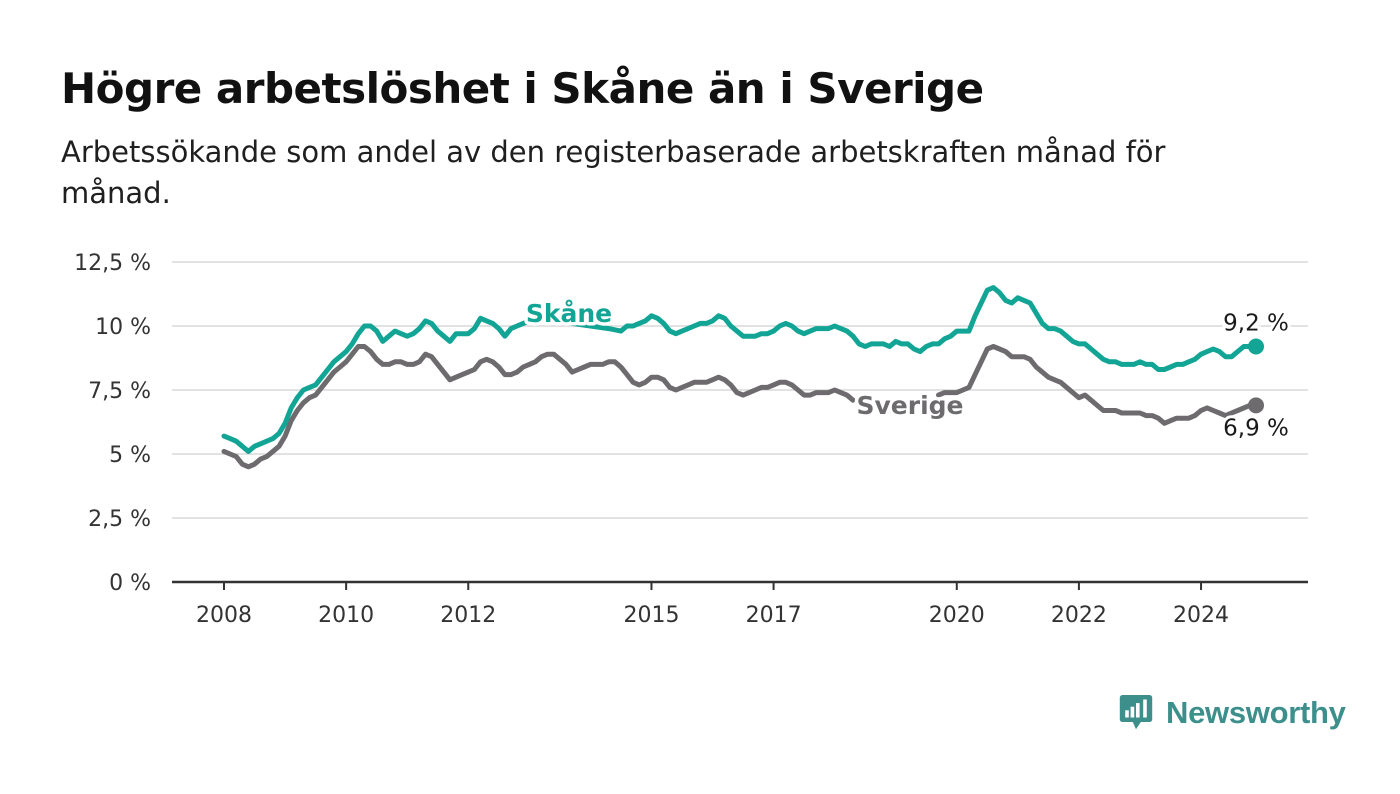  Describe the element at coordinates (909, 405) in the screenshot. I see `series-label-sverige: Sverige` at that location.